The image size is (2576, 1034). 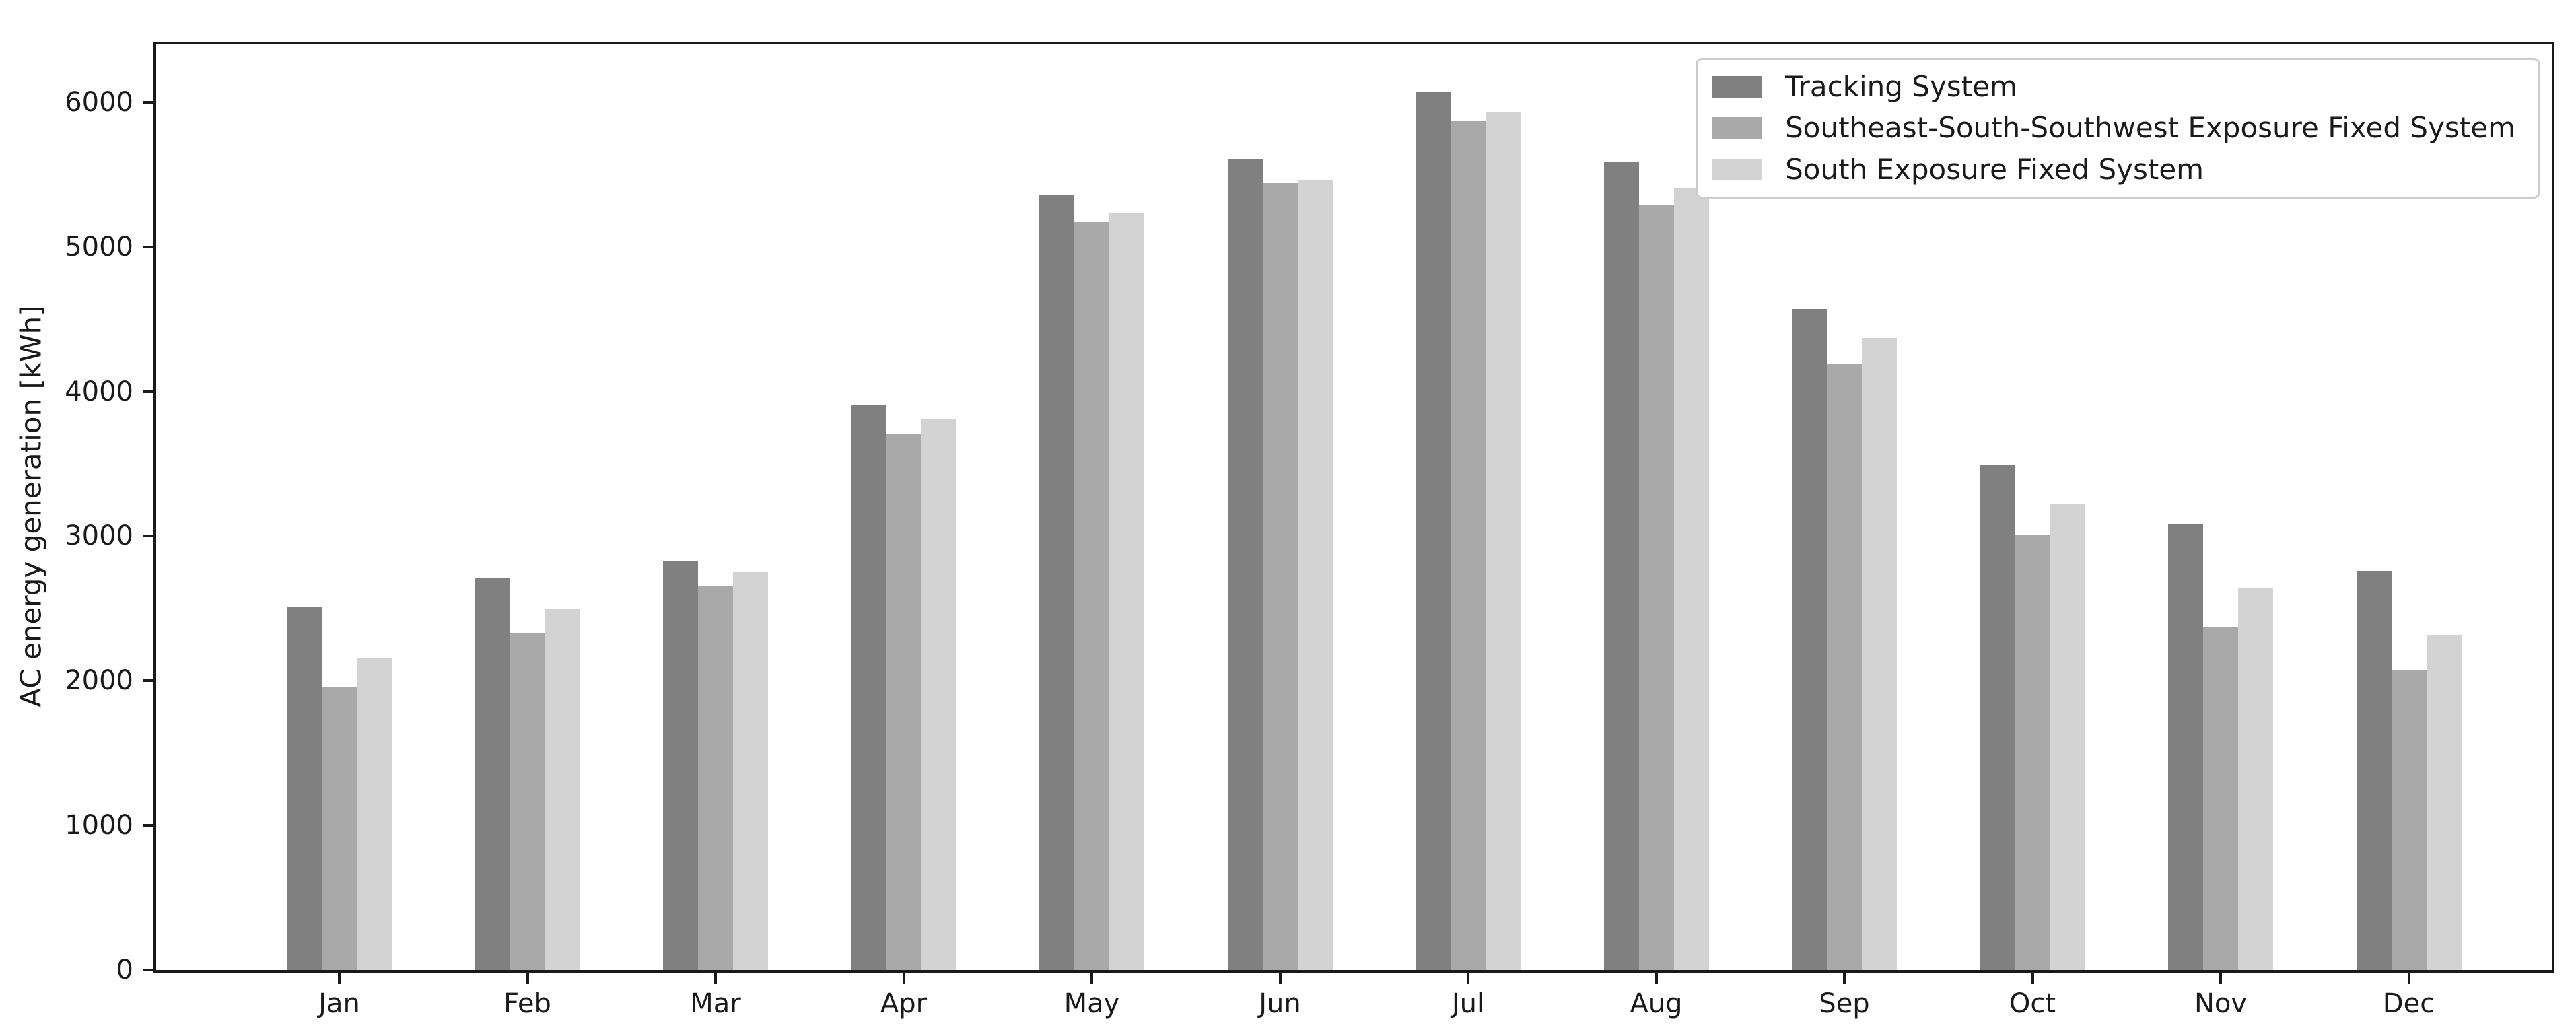 I want to click on x-tick-label-aug: Aug, so click(x=1656, y=1004).